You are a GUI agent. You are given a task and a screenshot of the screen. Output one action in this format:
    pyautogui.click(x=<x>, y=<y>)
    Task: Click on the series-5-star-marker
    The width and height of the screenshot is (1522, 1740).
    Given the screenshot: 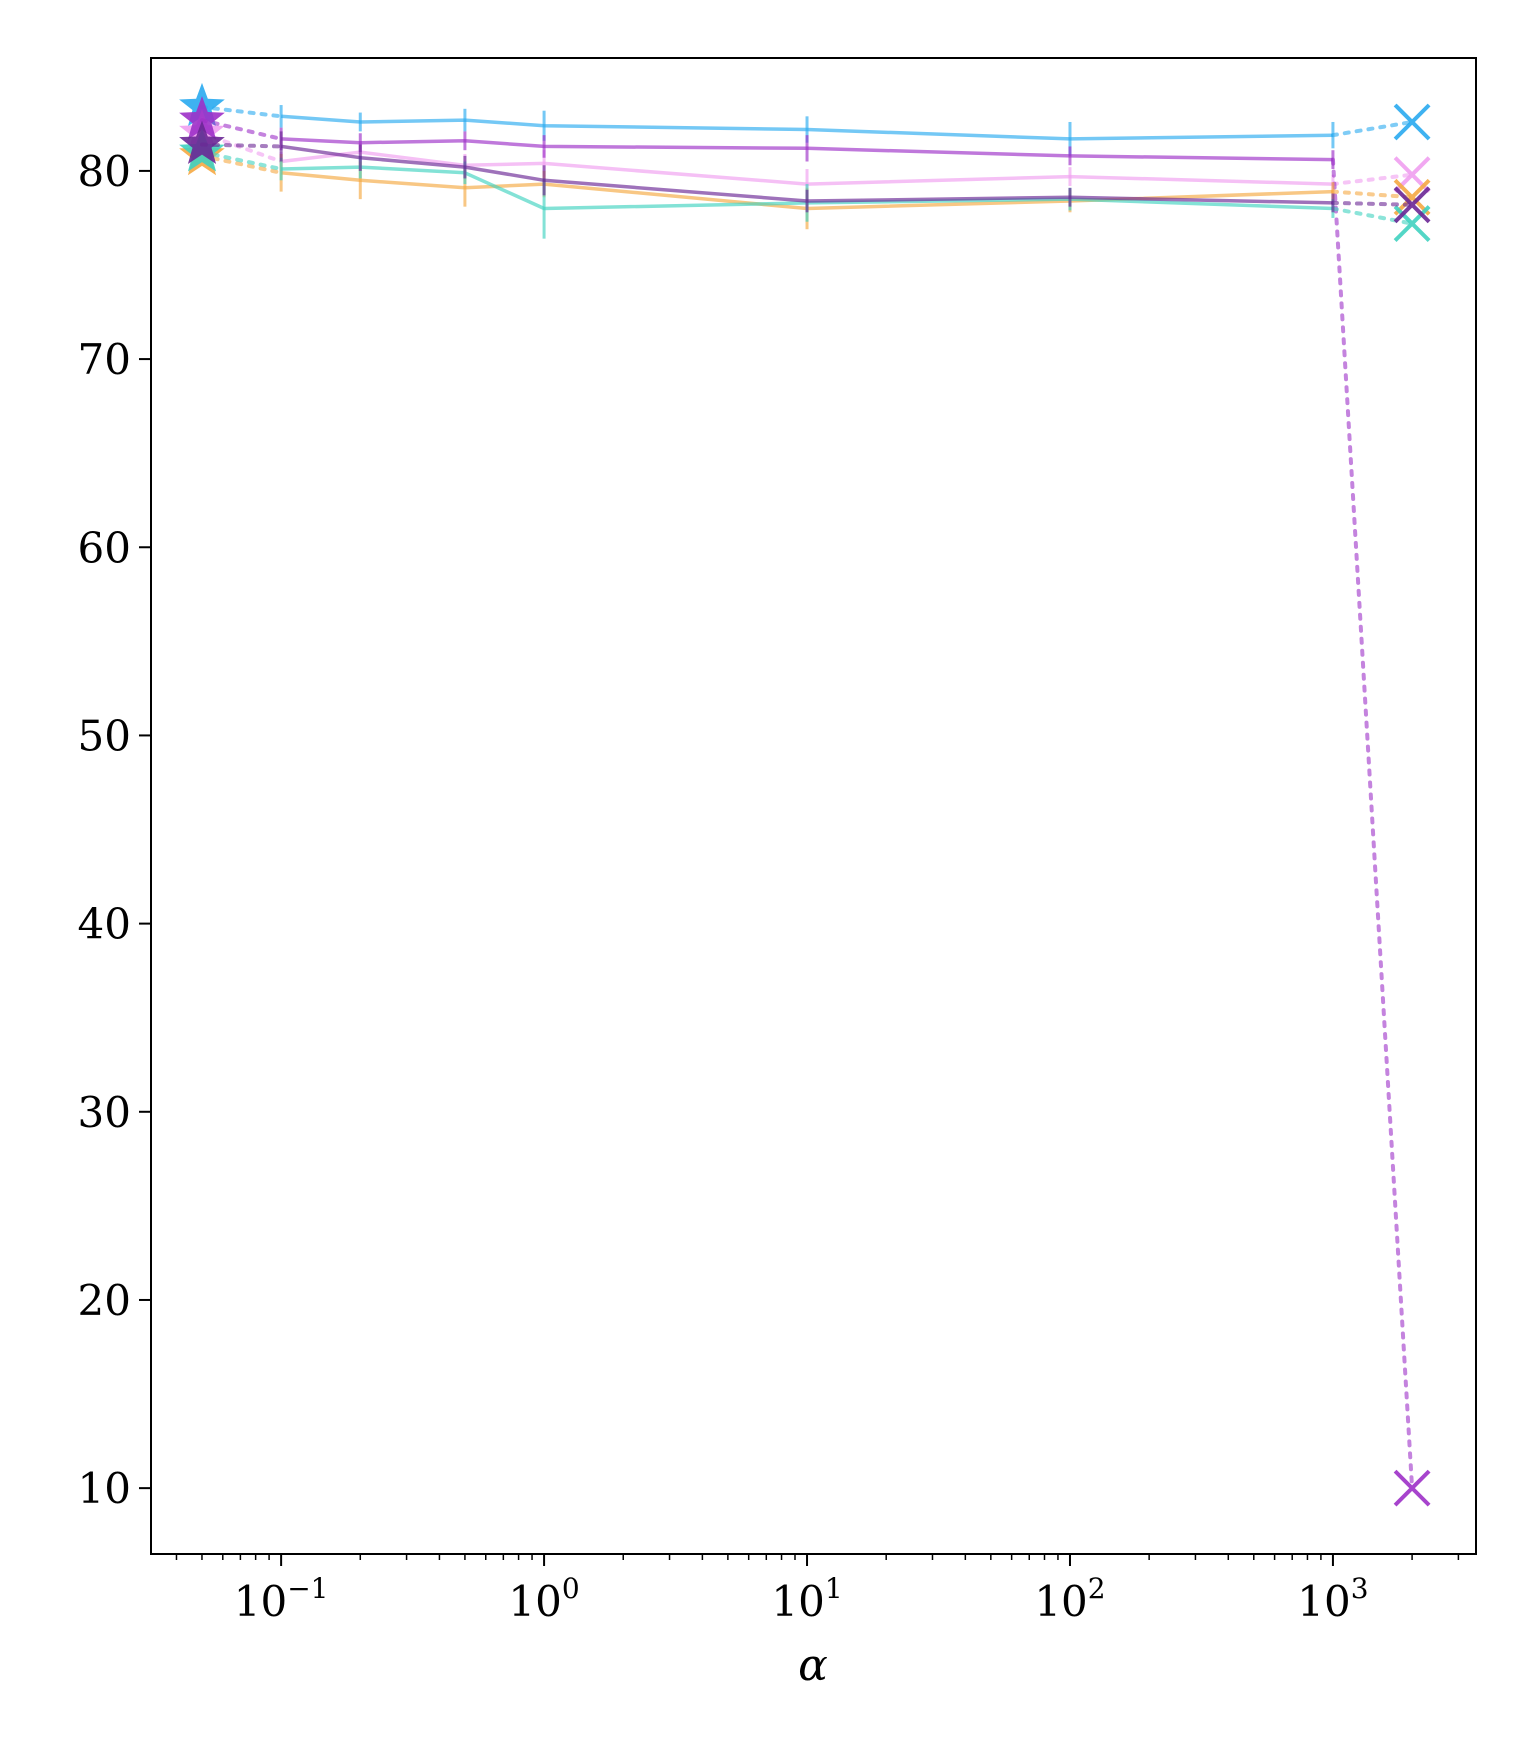 What is the action you would take?
    pyautogui.click(x=202, y=142)
    